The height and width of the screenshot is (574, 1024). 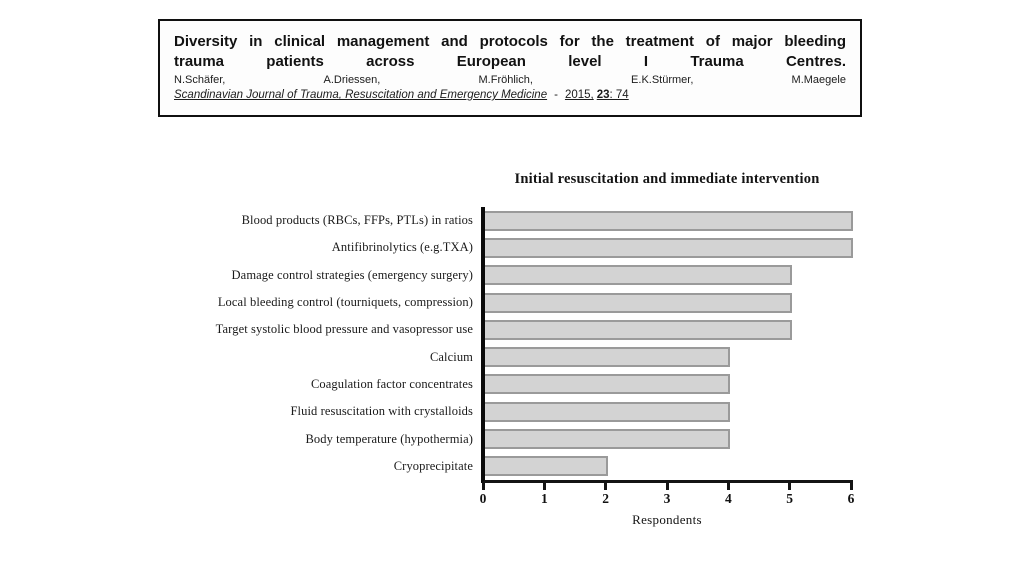 I want to click on x-axis-label: Respondents, so click(x=667, y=519).